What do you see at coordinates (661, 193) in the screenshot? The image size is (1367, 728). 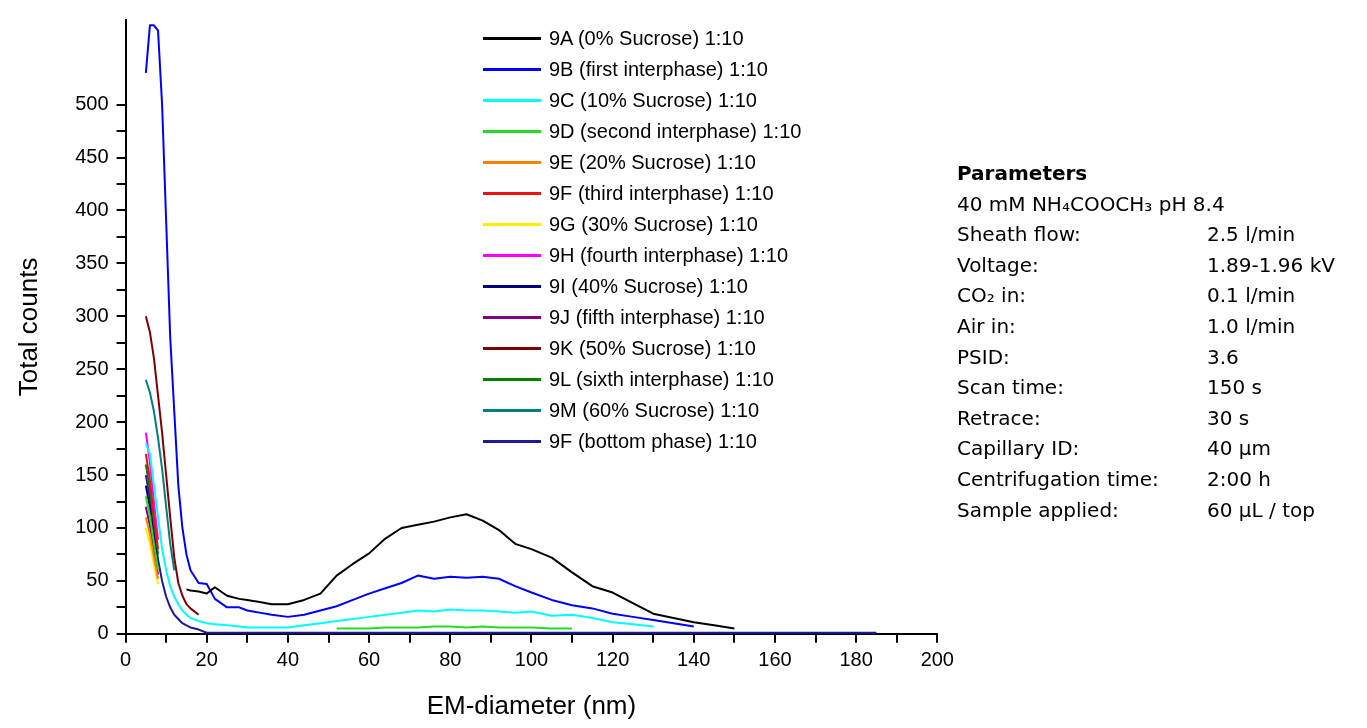 I see `legend-label: 9F (third interphase) 1:10` at bounding box center [661, 193].